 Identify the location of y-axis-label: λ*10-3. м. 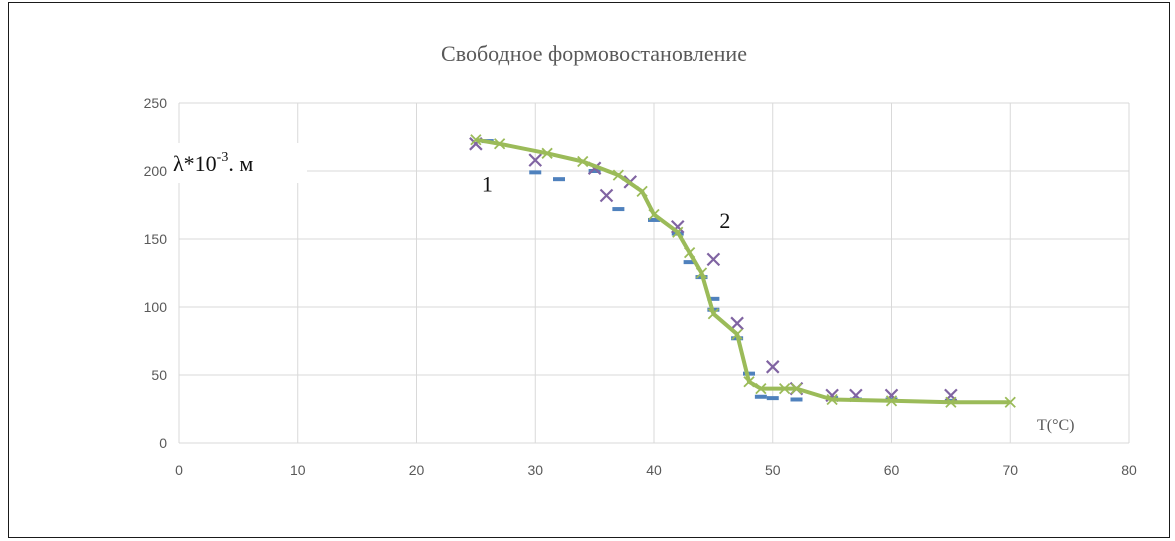
(213, 163).